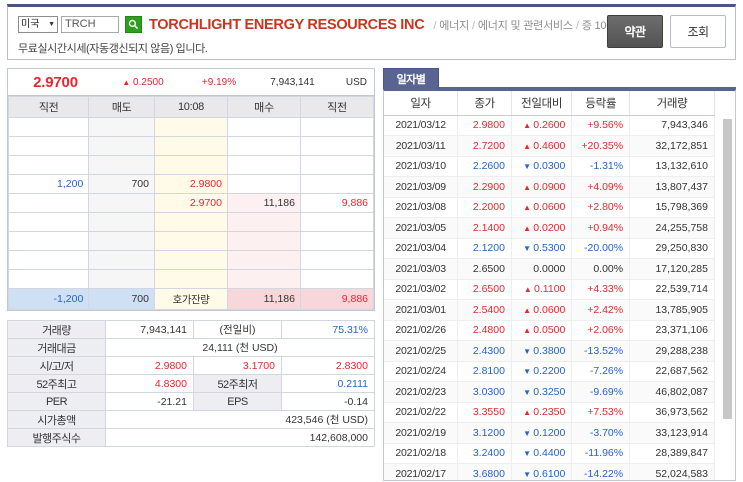 This screenshot has height=482, width=743. Describe the element at coordinates (672, 453) in the screenshot. I see `cell-volume: 28,389,847` at that location.